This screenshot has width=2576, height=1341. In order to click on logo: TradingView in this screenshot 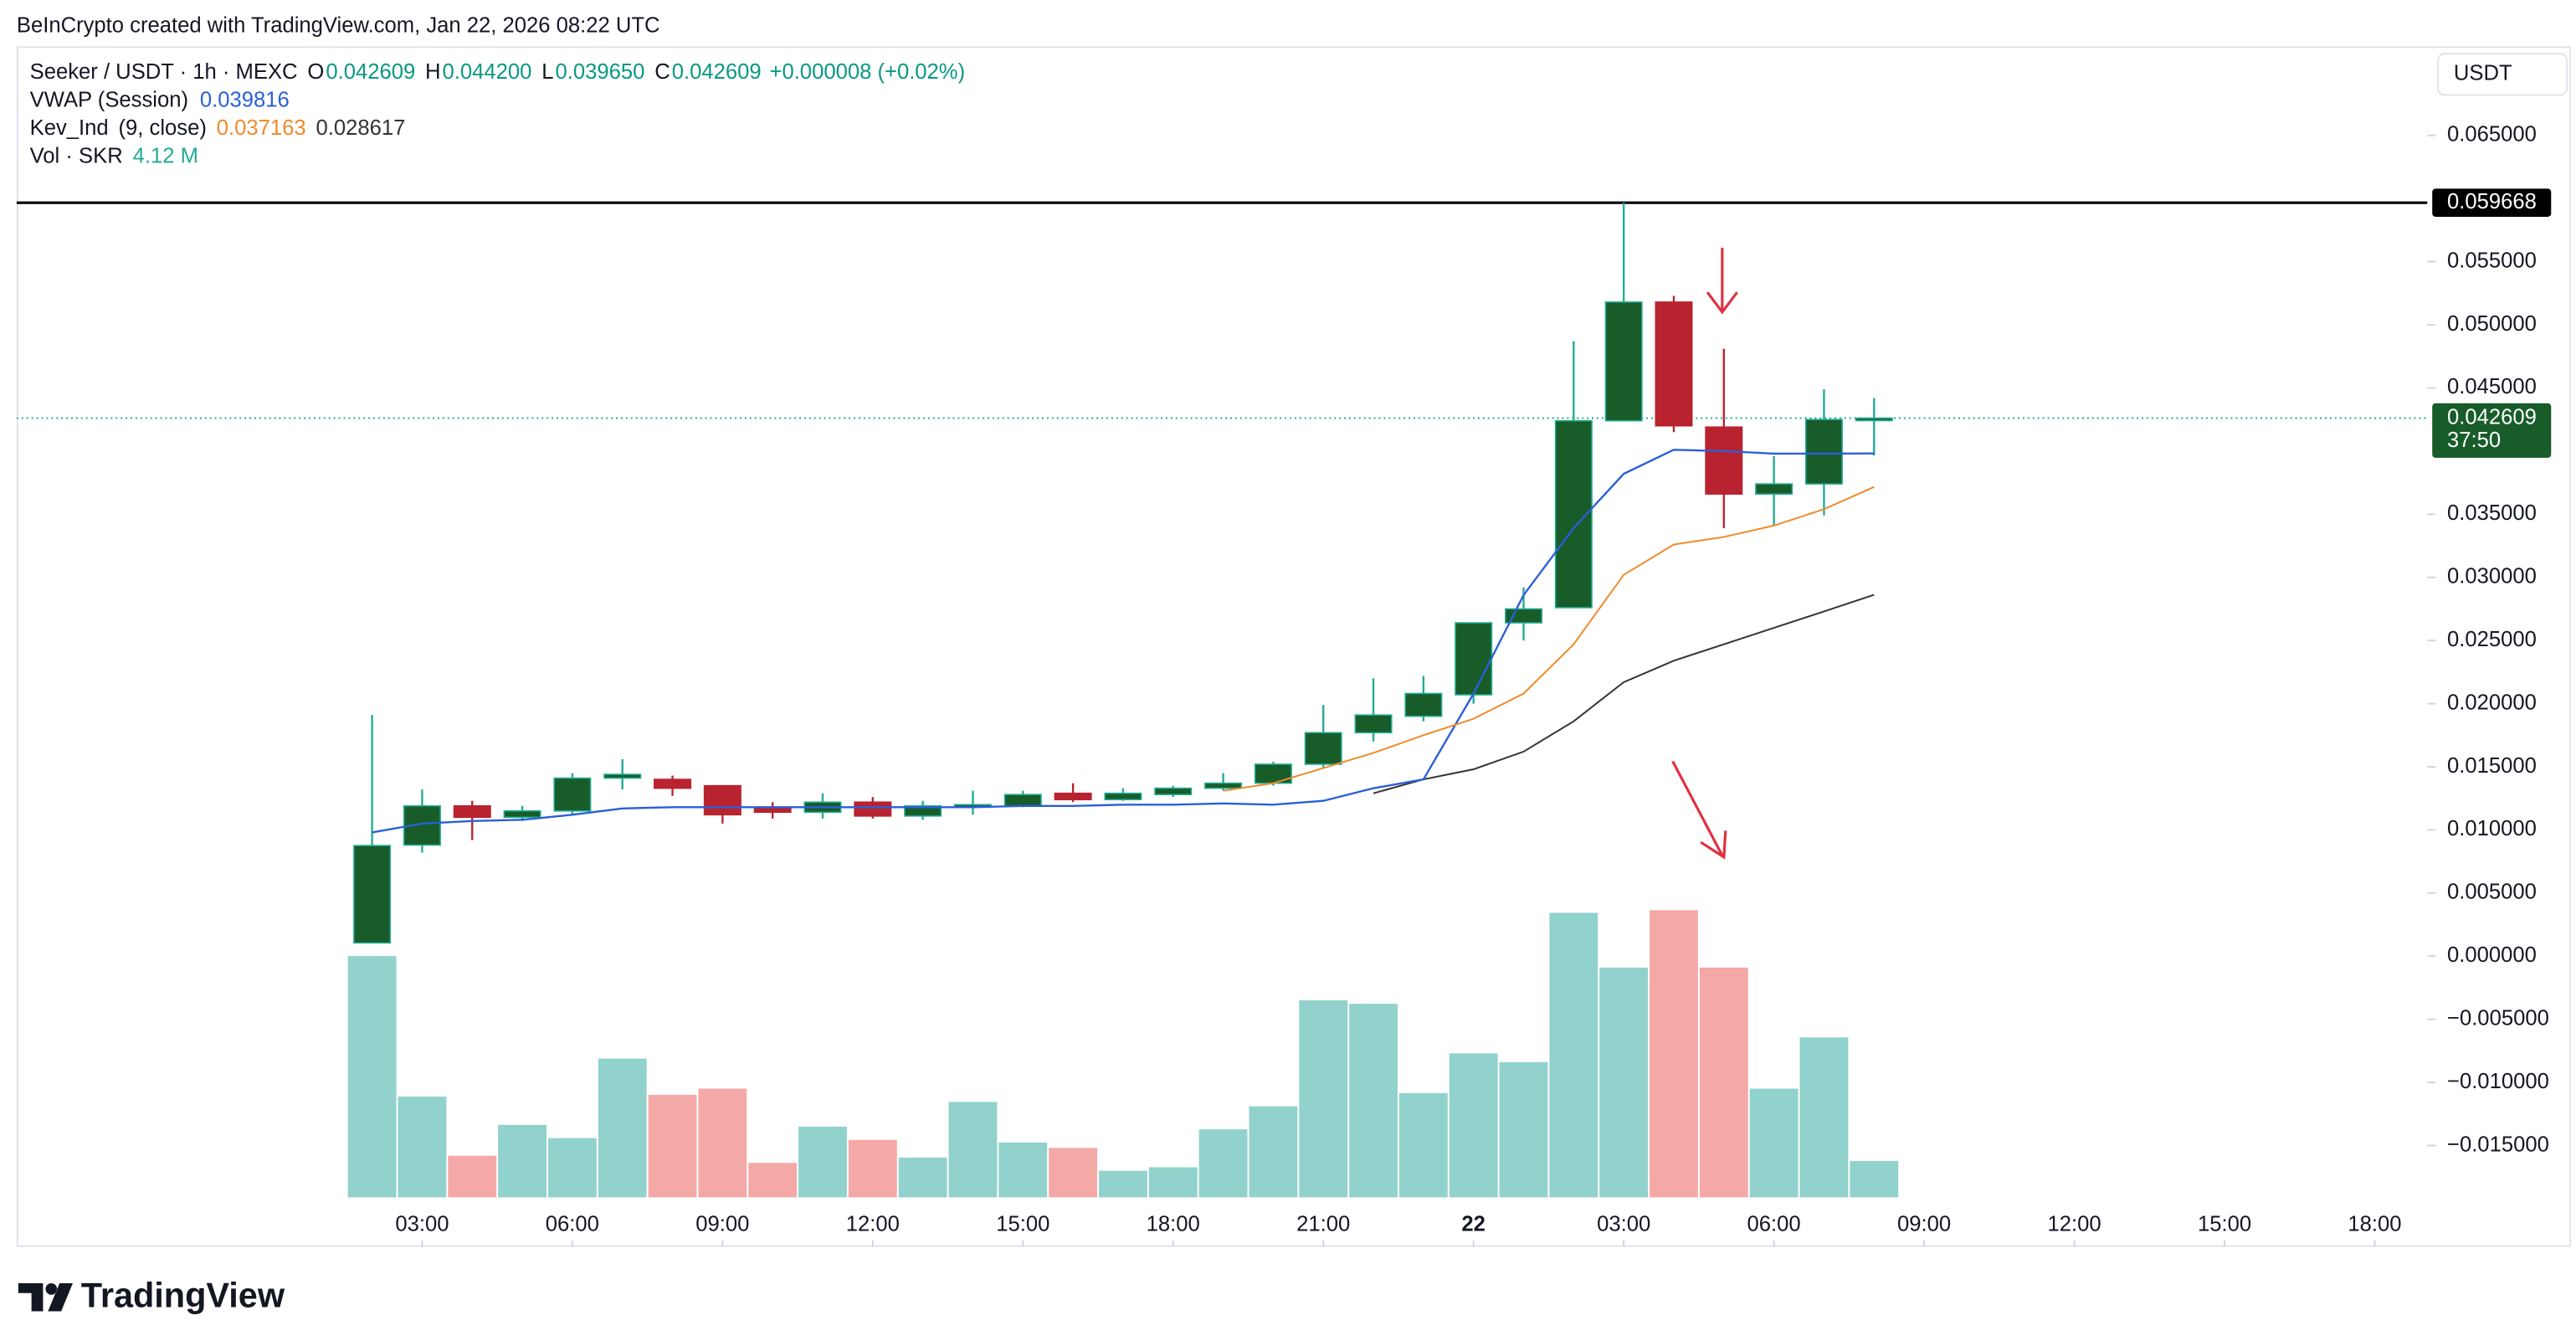, I will do `click(151, 1295)`.